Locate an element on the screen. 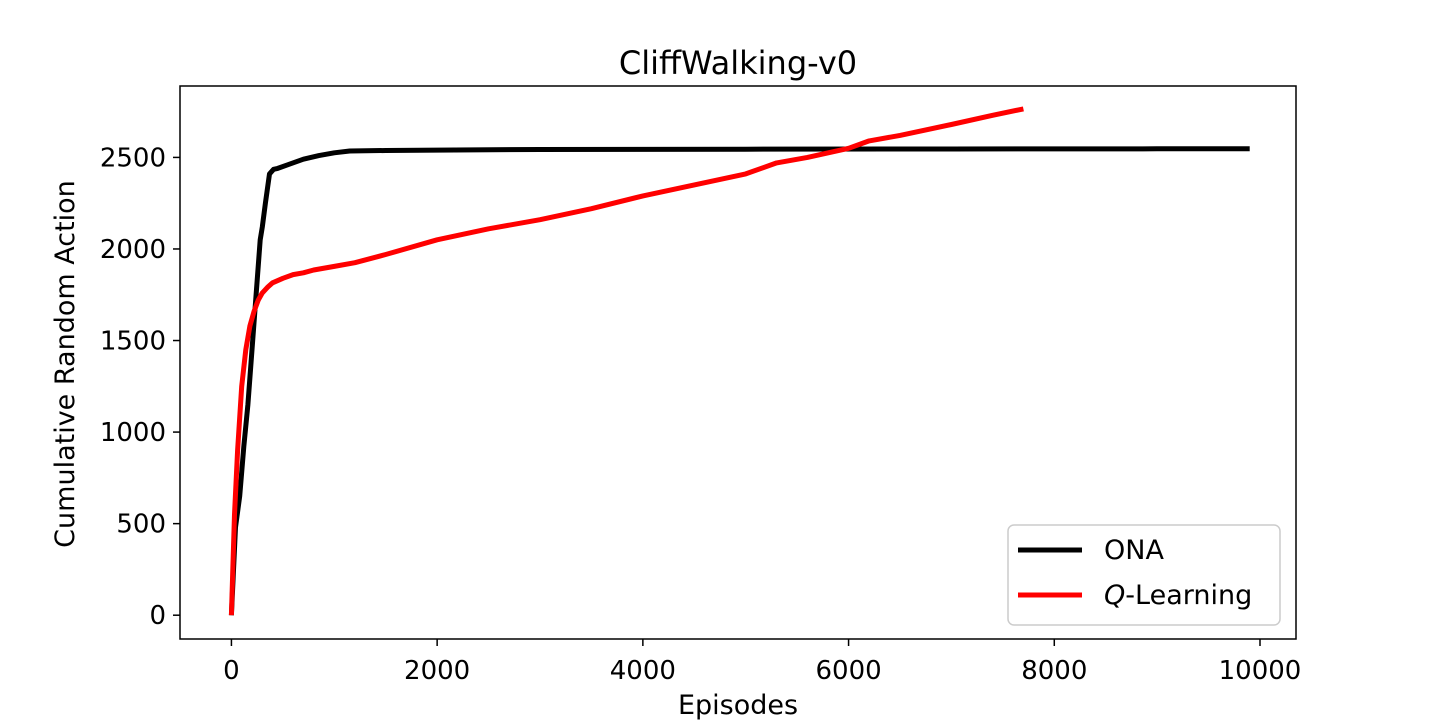  y-tick-label: 2500 is located at coordinates (133, 158).